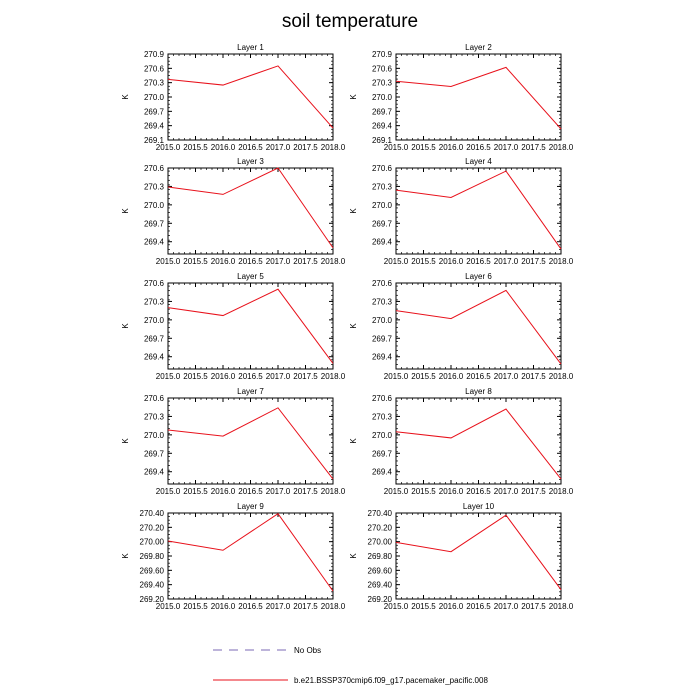 The height and width of the screenshot is (700, 700). What do you see at coordinates (478, 47) in the screenshot?
I see `panel-title: Layer 2` at bounding box center [478, 47].